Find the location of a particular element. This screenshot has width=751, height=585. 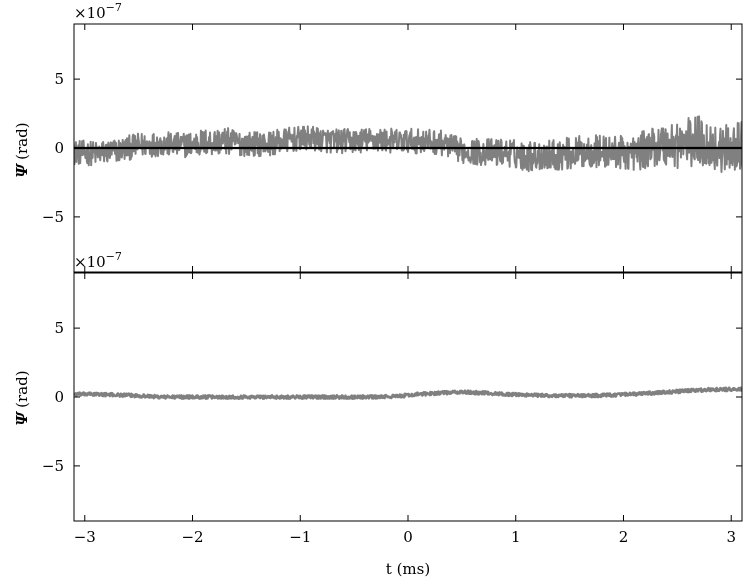

bottom-plot-area is located at coordinates (408, 393).